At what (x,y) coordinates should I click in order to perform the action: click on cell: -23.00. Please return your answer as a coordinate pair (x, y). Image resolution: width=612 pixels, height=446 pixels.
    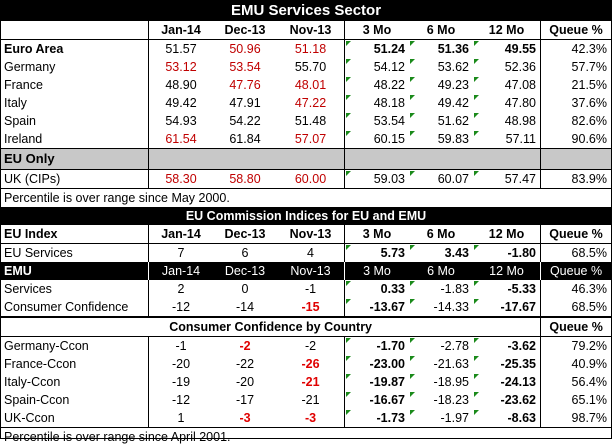
    Looking at the image, I should click on (377, 364).